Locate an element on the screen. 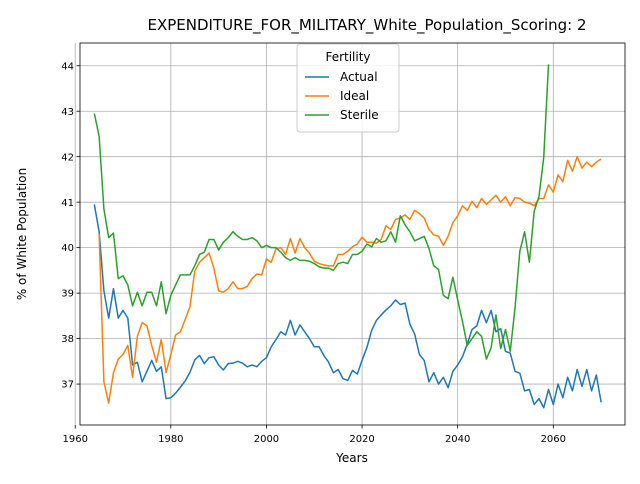  y-tick: 37 is located at coordinates (70, 385).